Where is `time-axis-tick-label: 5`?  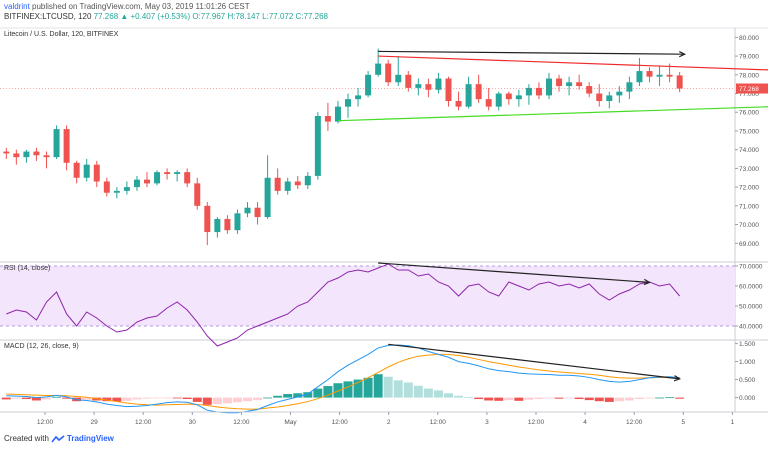 time-axis-tick-label: 5 is located at coordinates (683, 422).